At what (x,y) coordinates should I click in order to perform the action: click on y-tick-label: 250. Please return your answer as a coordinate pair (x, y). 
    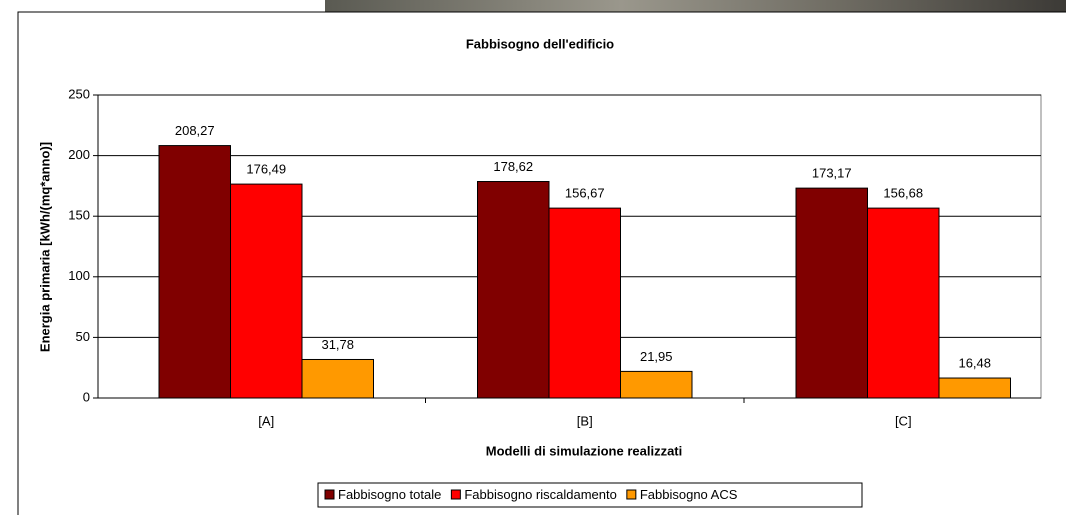
    Looking at the image, I should click on (79, 93).